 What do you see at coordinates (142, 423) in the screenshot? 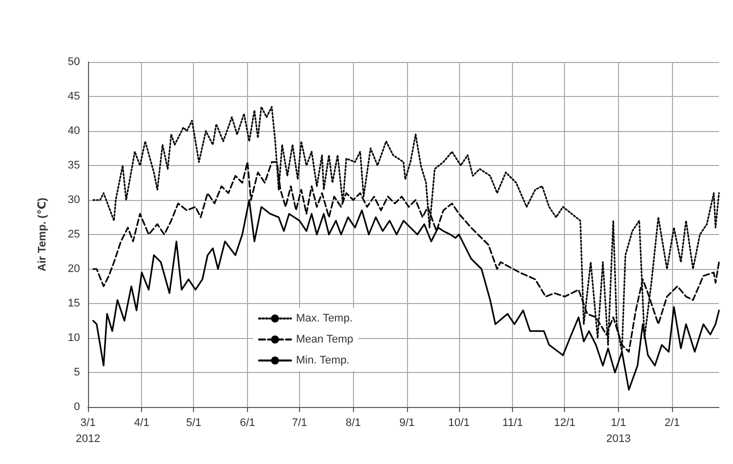
I see `x-tick-label: 4/1` at bounding box center [142, 423].